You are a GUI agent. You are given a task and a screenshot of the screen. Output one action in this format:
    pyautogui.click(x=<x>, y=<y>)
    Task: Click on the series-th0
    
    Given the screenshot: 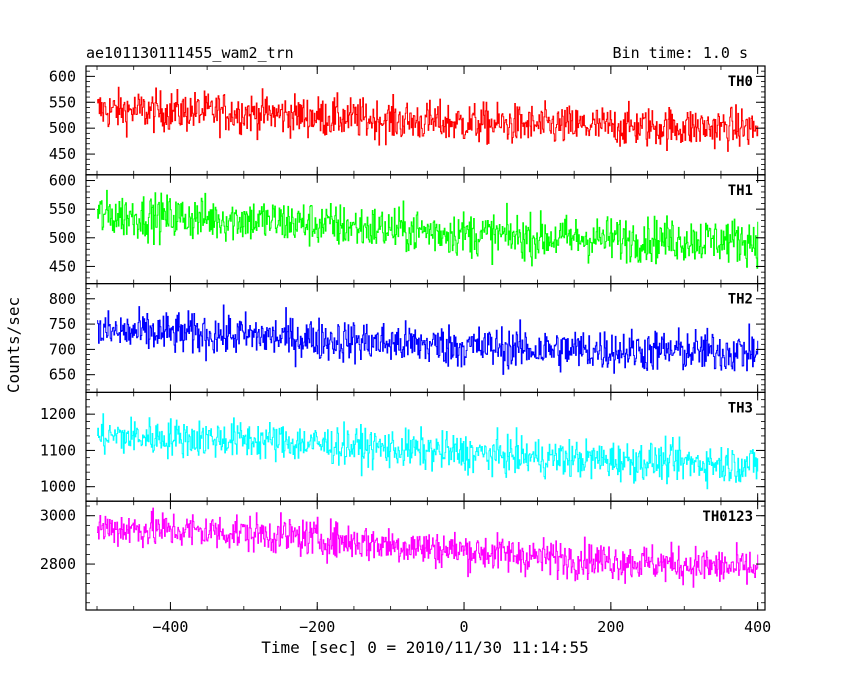 What is the action you would take?
    pyautogui.click(x=428, y=119)
    